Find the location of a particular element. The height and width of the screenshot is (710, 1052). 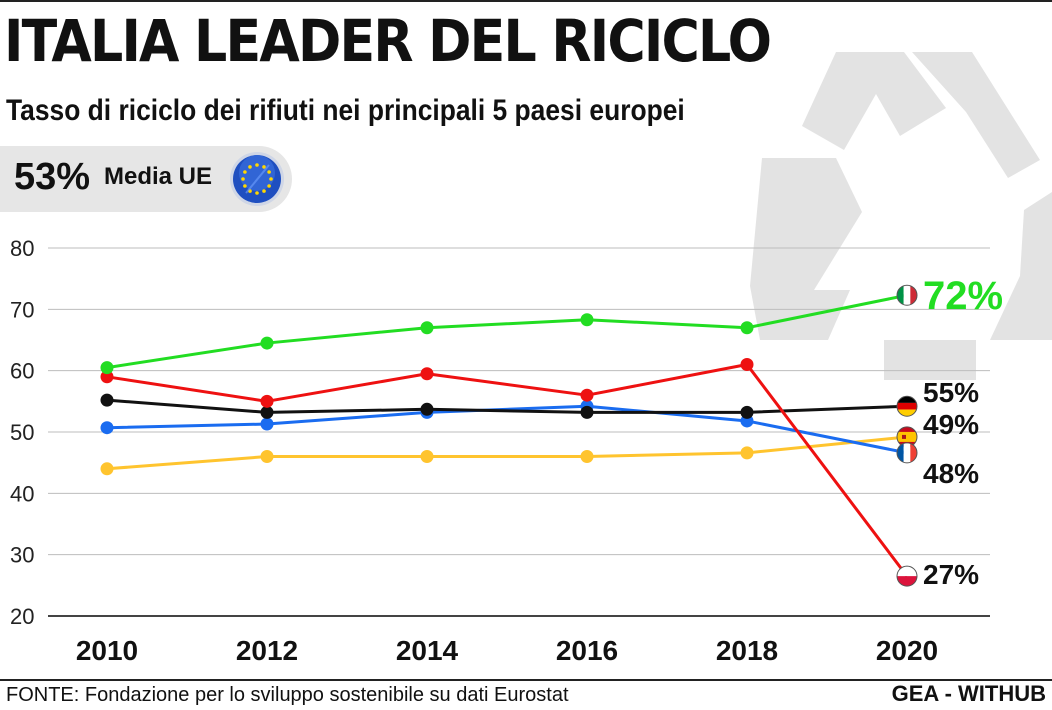

poland-flag-icon is located at coordinates (907, 576).